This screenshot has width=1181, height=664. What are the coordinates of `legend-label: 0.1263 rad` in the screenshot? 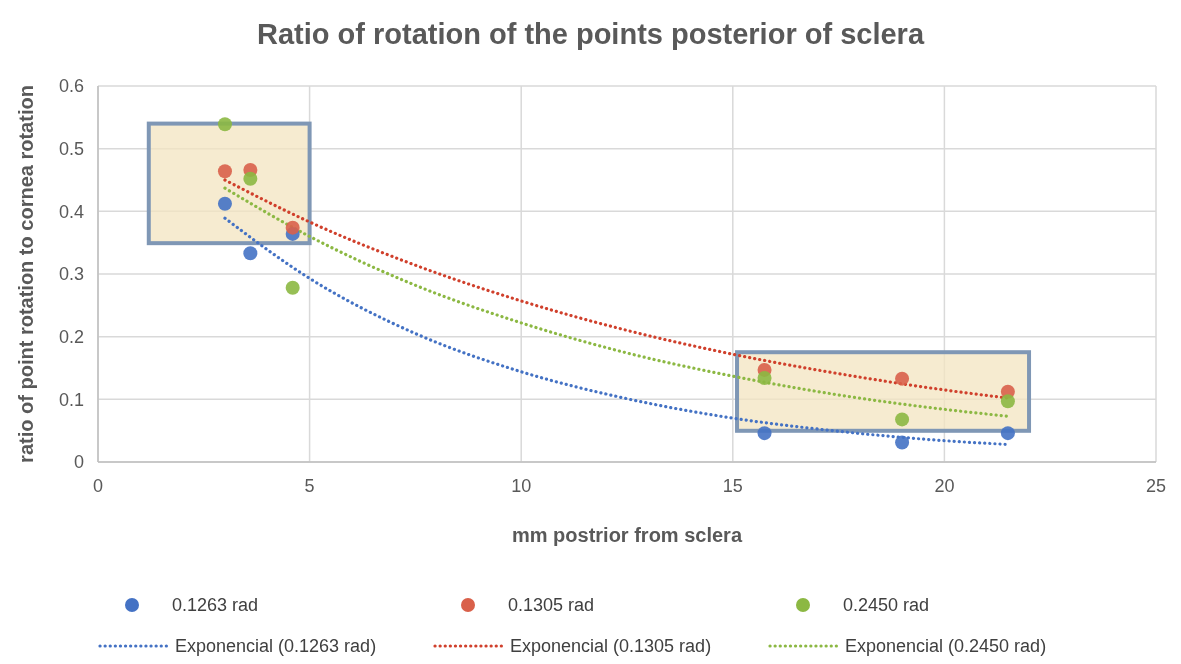 It's located at (215, 605).